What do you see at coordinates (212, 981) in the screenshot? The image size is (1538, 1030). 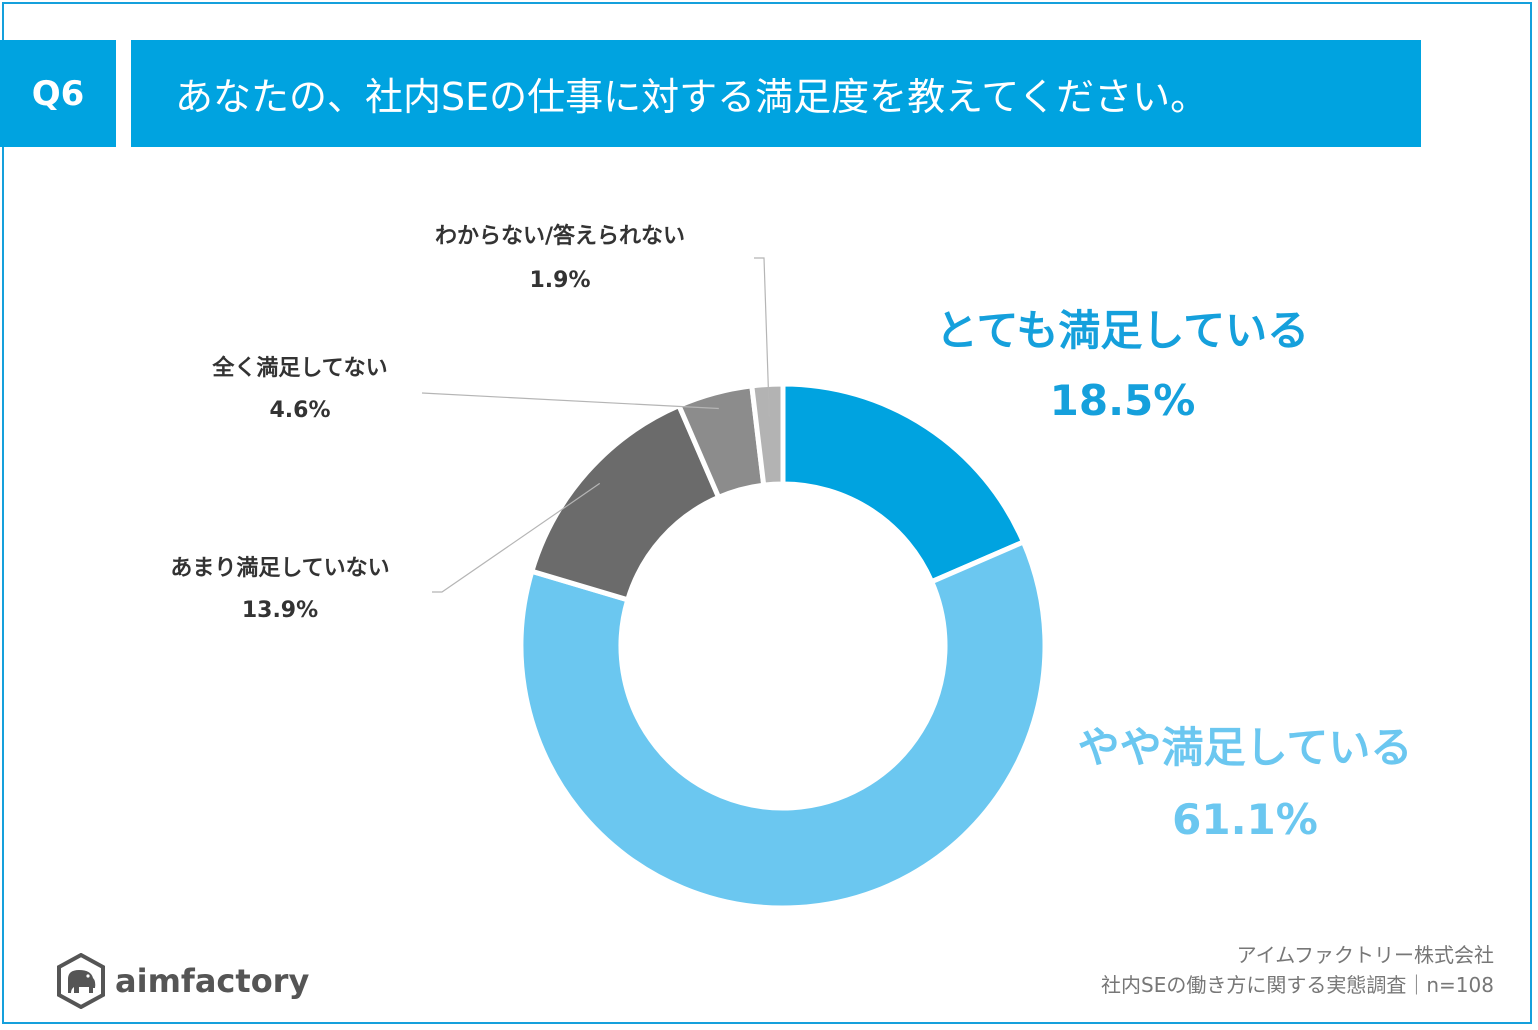 I see `logo-text: aimfactory` at bounding box center [212, 981].